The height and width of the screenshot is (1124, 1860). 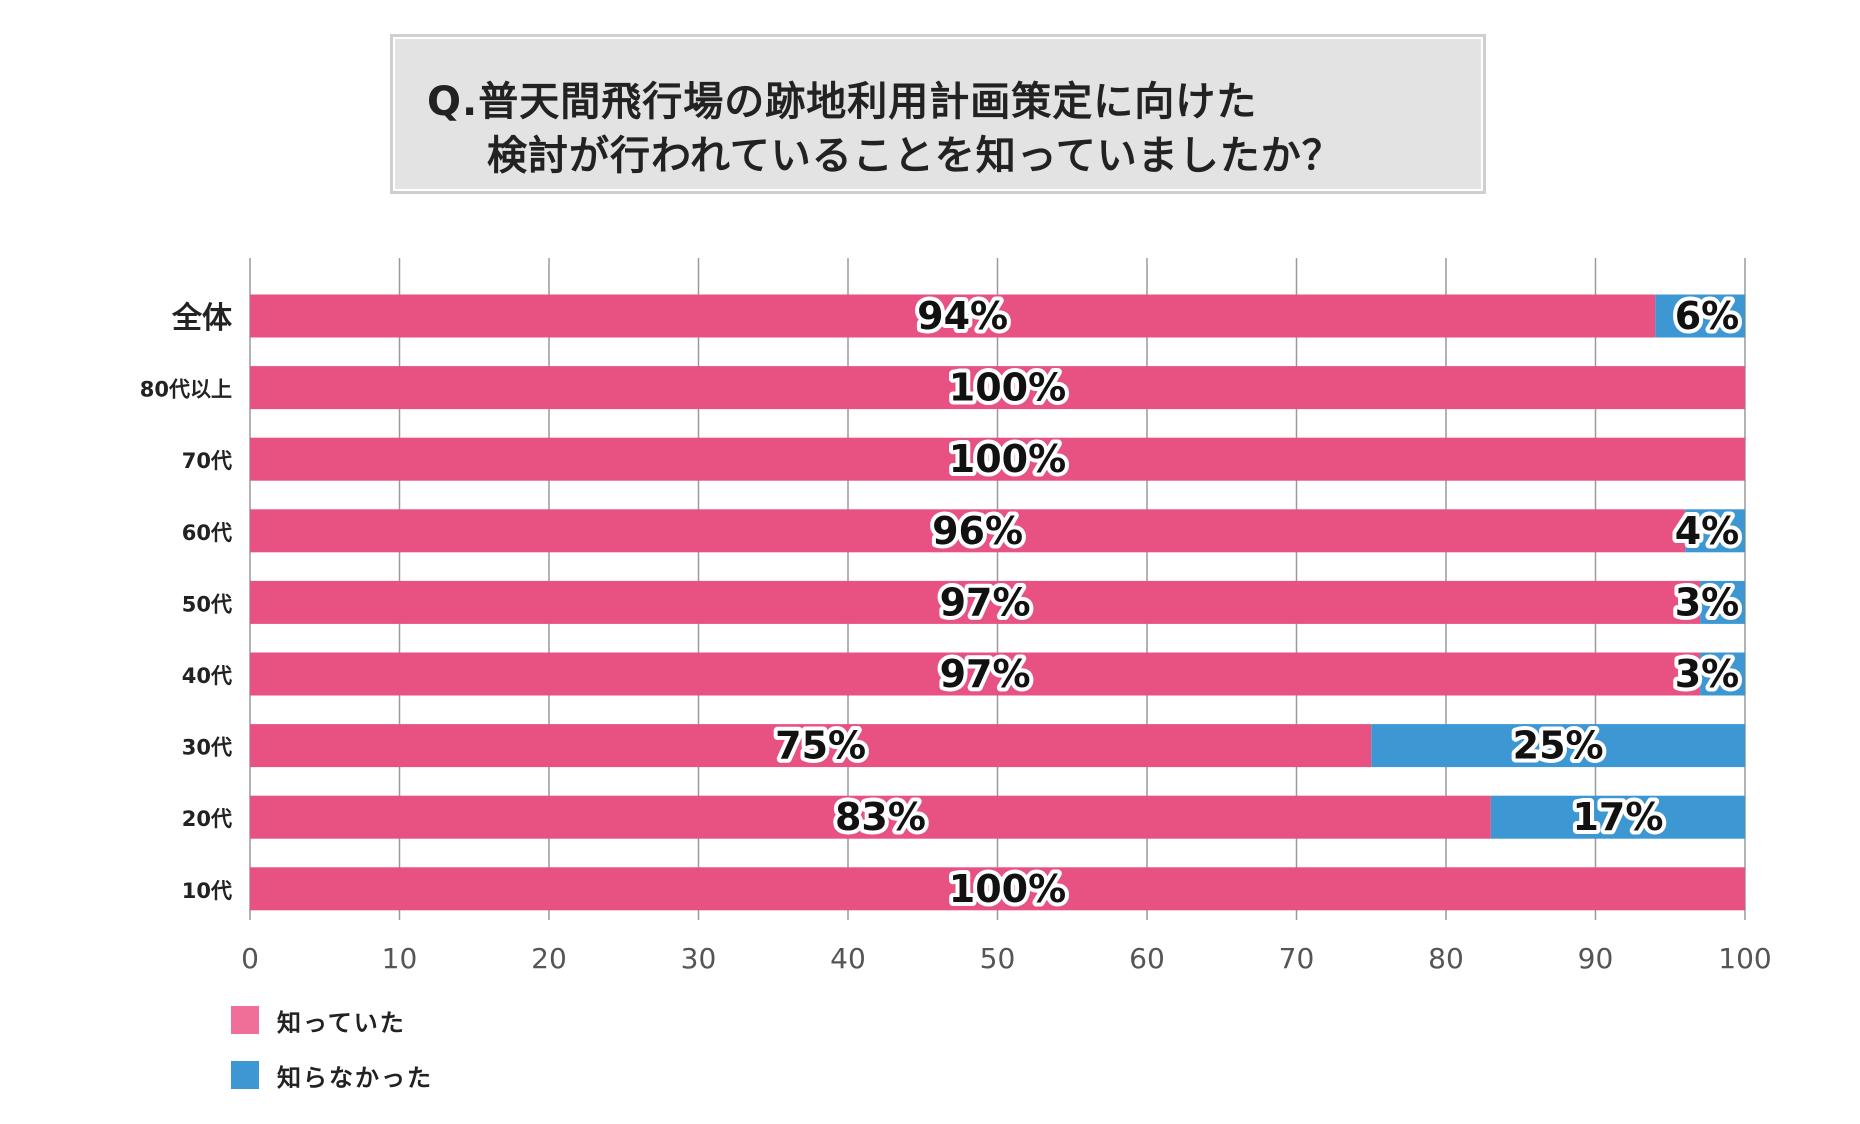 I want to click on category-label: 70代, so click(x=207, y=461).